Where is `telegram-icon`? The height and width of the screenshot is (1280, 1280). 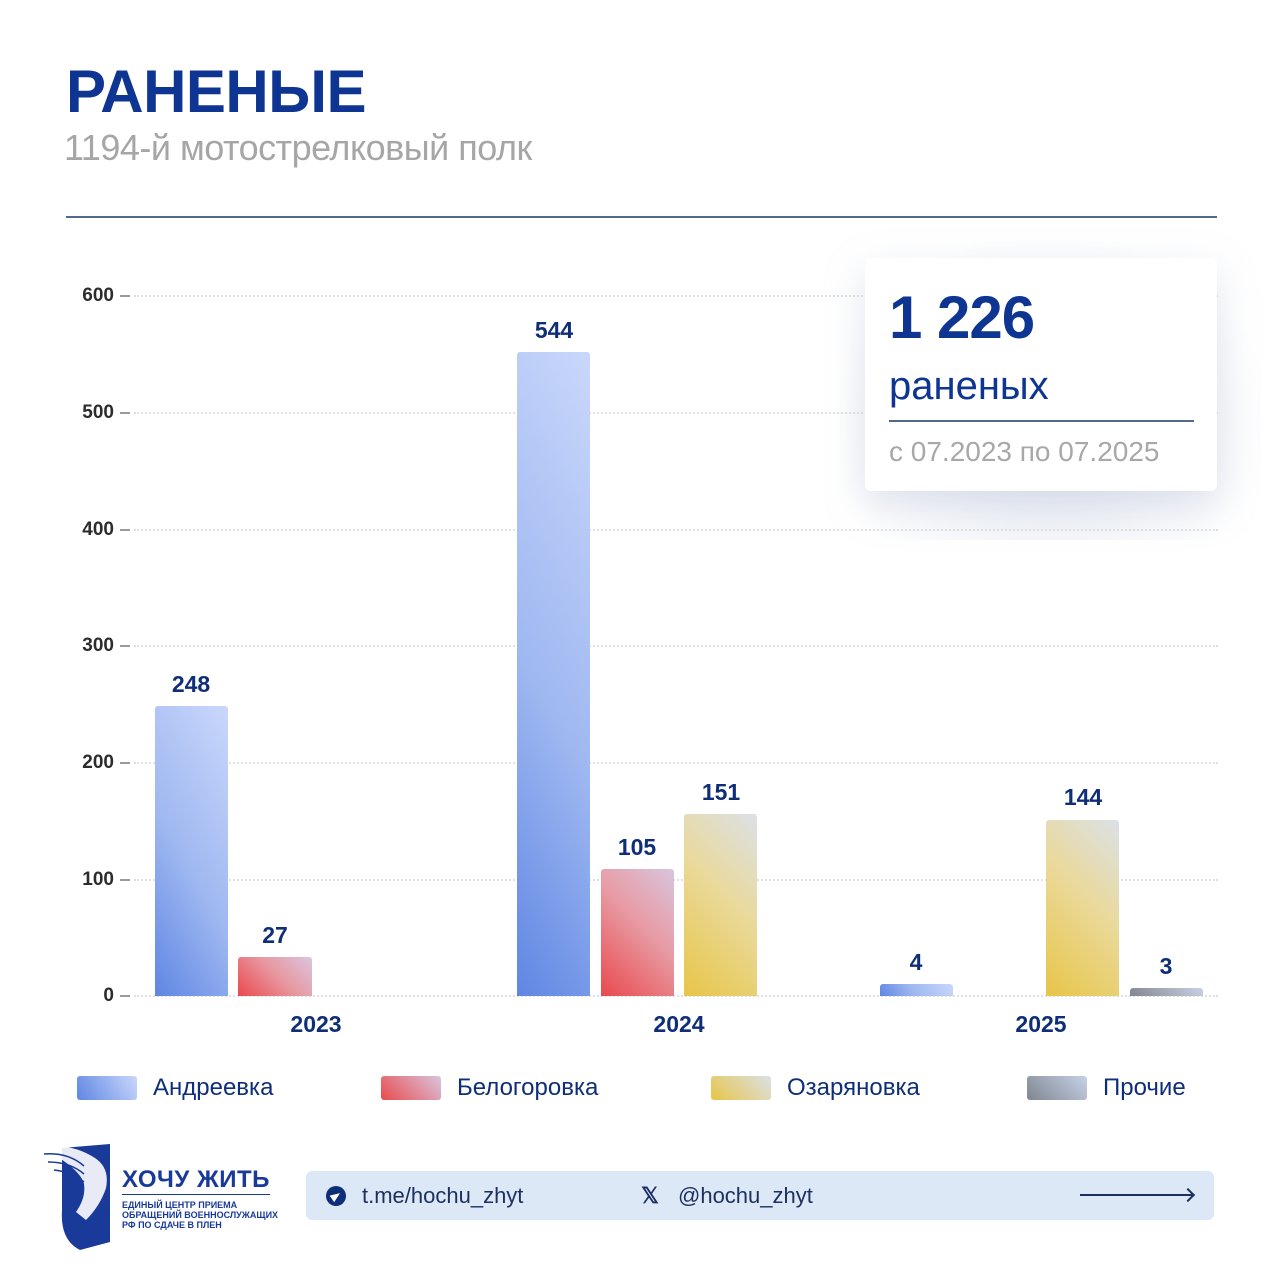 telegram-icon is located at coordinates (336, 1195).